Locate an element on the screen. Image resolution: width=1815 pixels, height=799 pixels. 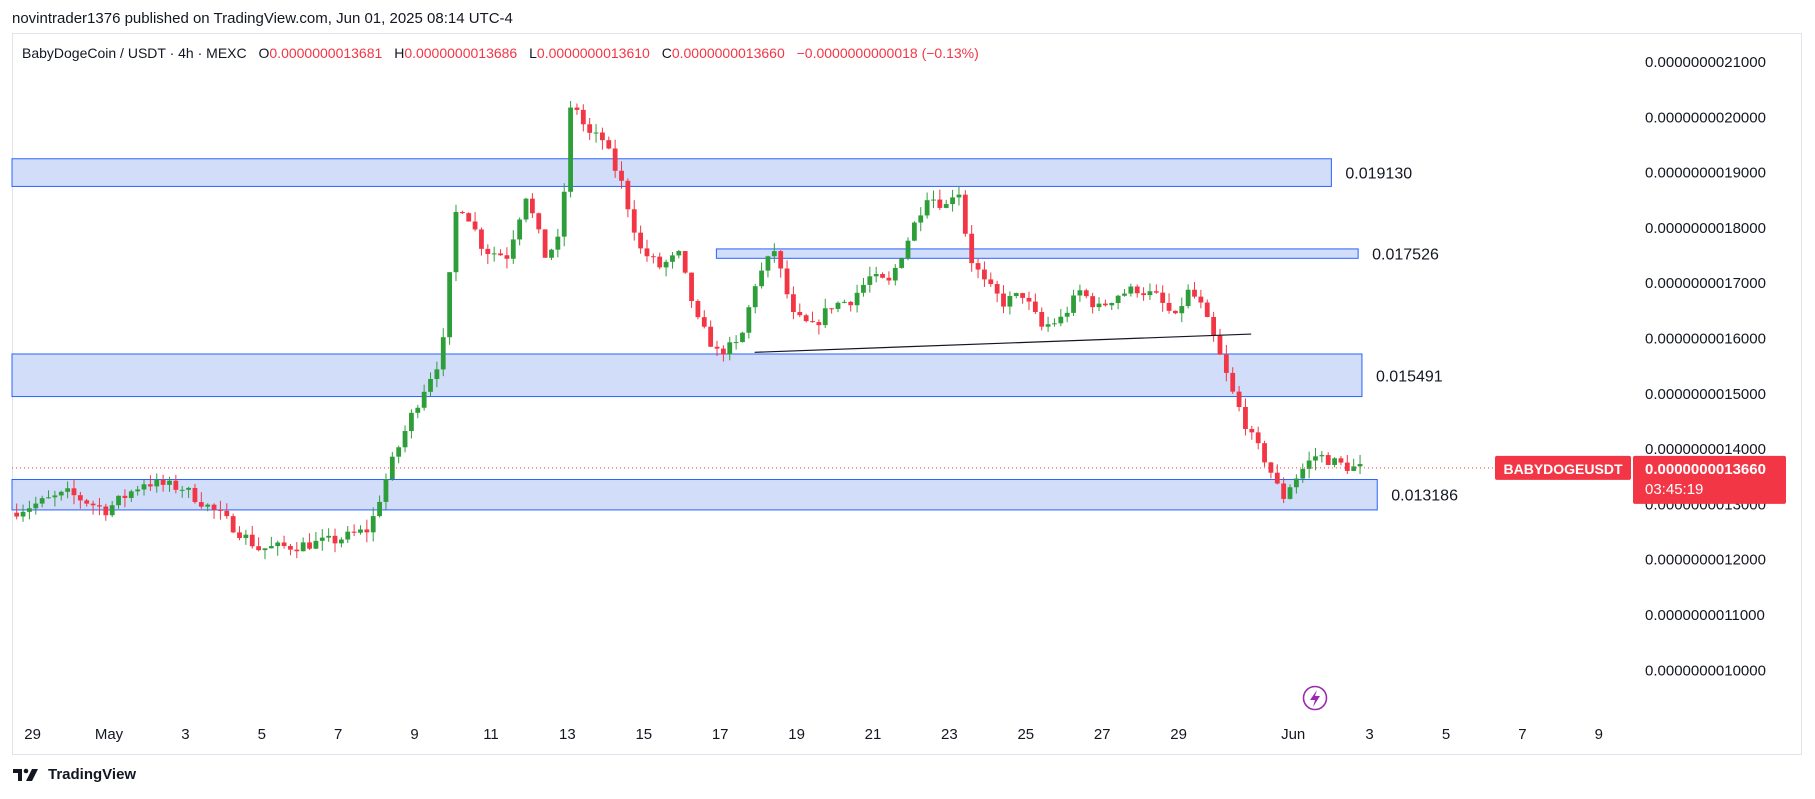
x-tick-label: May is located at coordinates (109, 734).